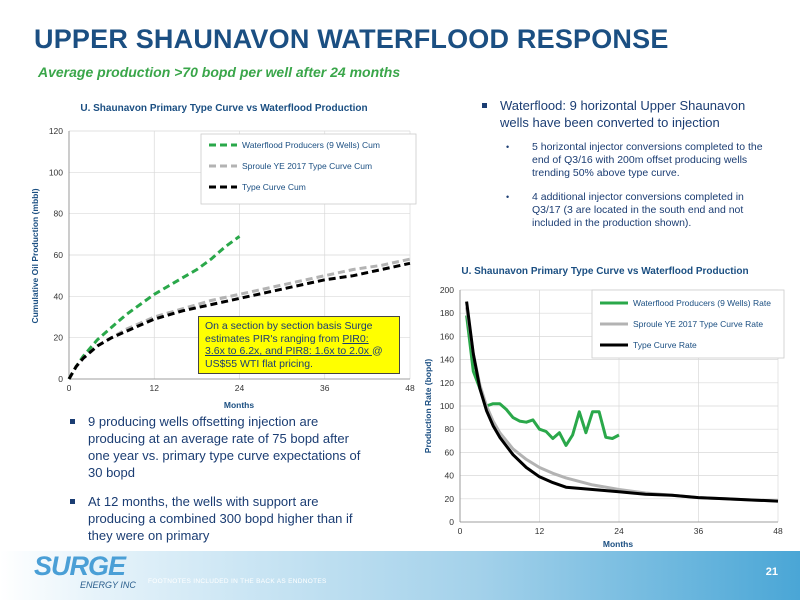 This screenshot has height=600, width=800. I want to click on logo-wordmark: SURGE, so click(80, 566).